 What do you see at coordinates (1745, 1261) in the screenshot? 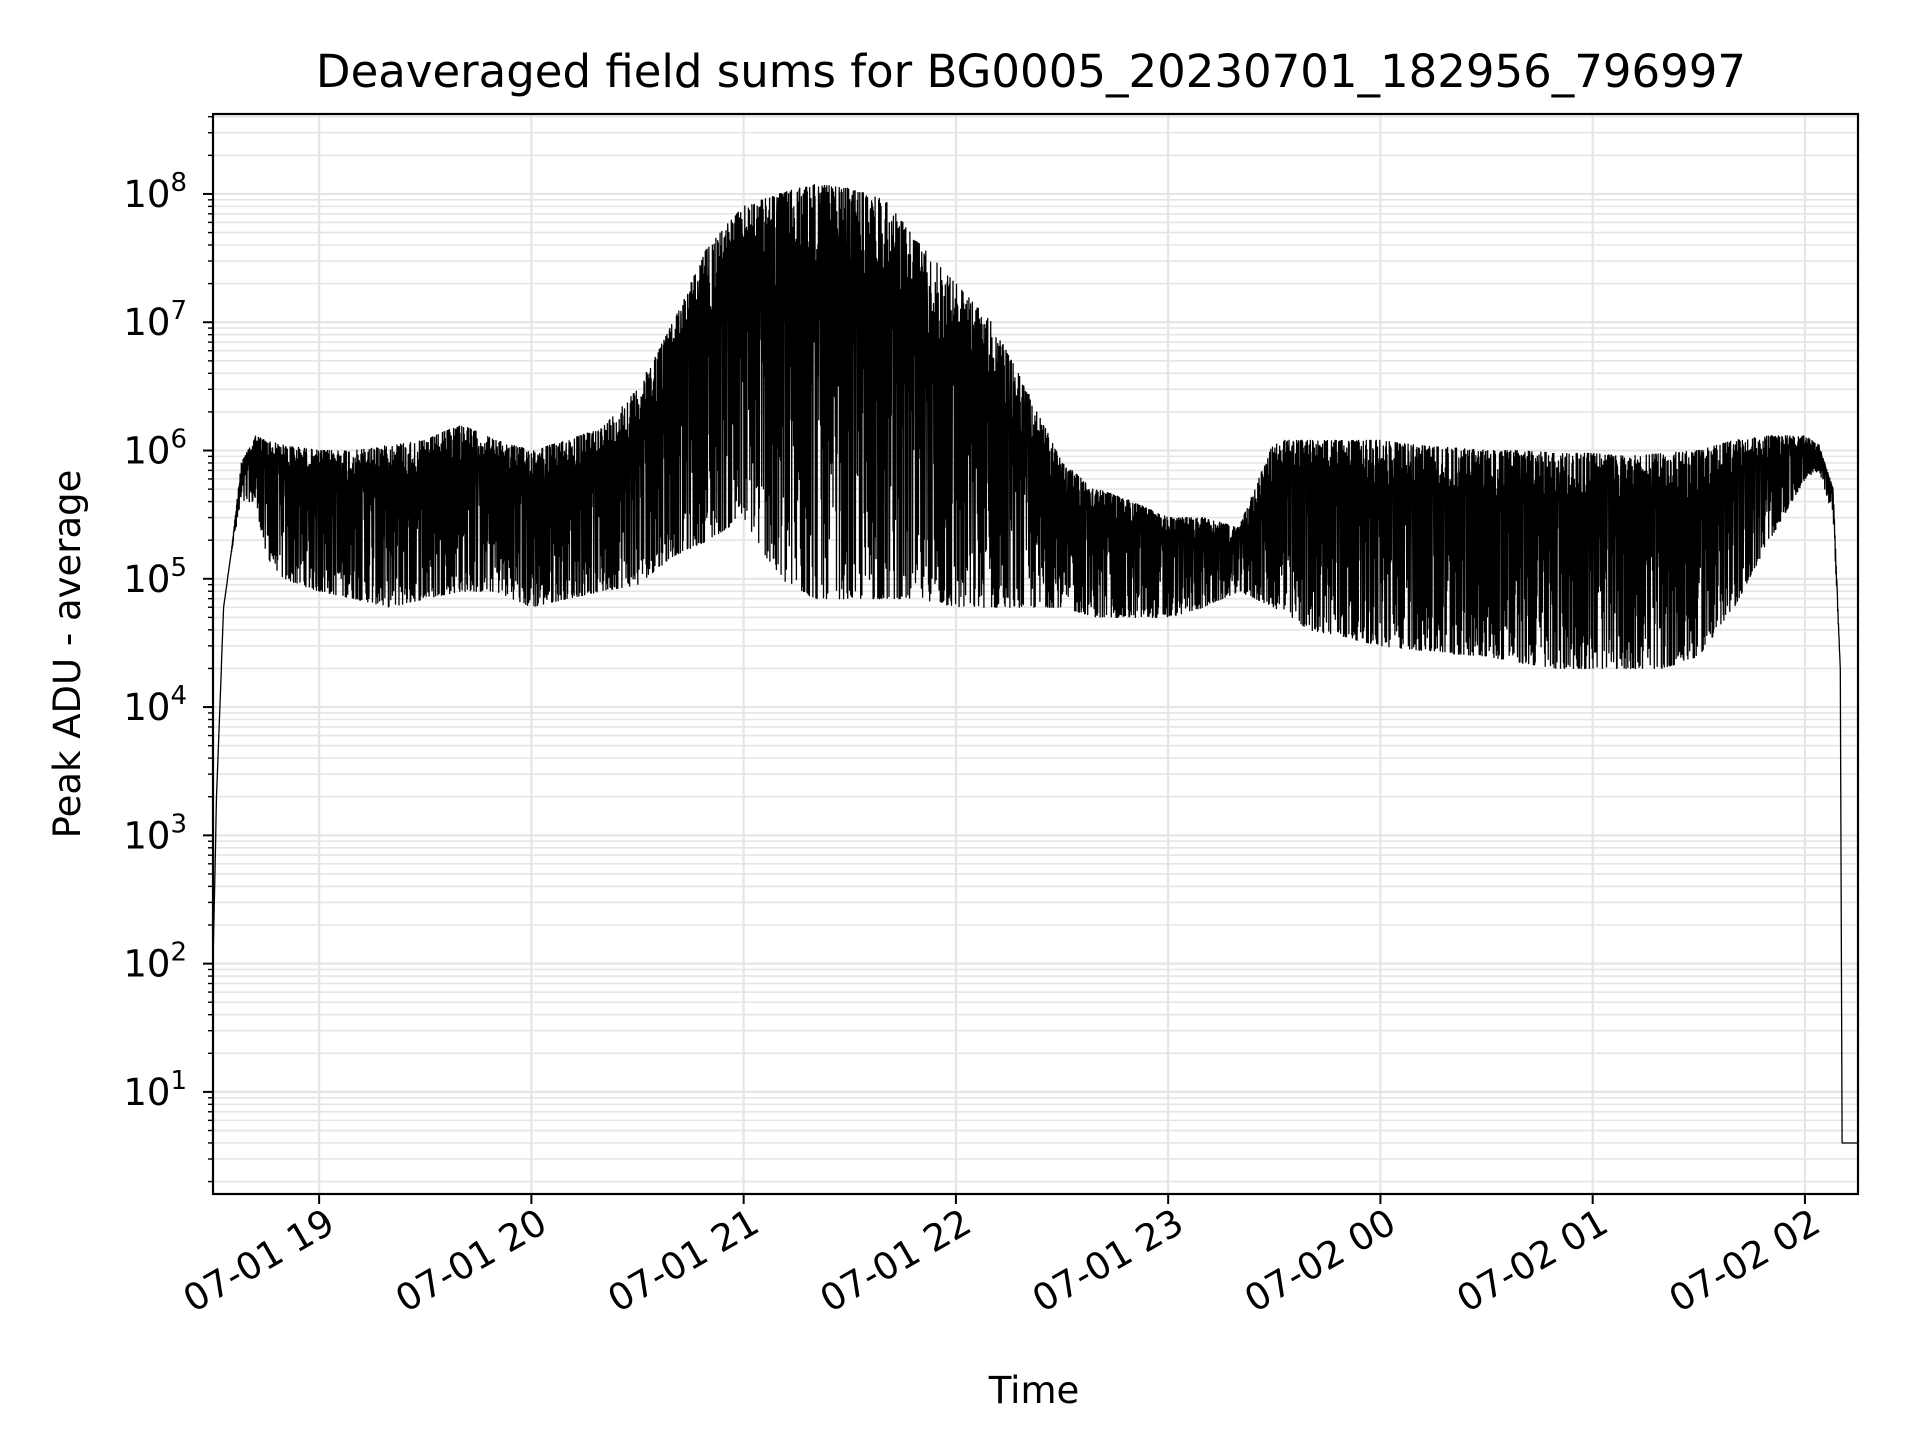
I see `x-tick-label: 07-02 02` at bounding box center [1745, 1261].